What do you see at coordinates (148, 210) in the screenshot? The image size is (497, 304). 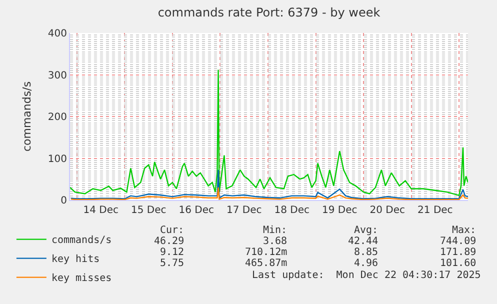 I see `x-tick-label: 15 Dec` at bounding box center [148, 210].